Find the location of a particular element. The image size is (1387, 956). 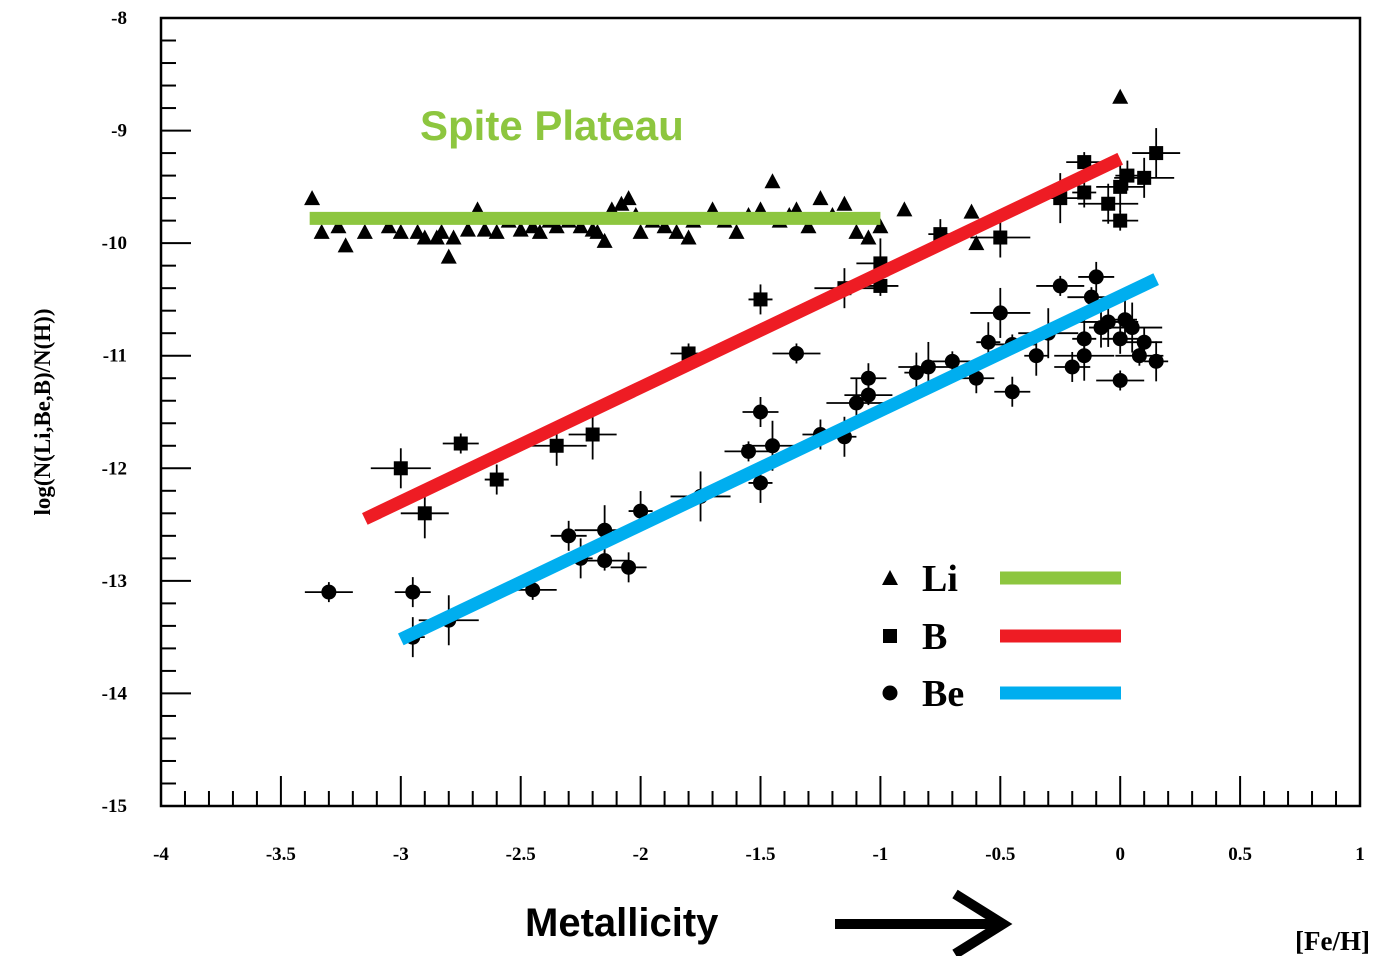

x-tick-label: 0.5 is located at coordinates (1240, 854).